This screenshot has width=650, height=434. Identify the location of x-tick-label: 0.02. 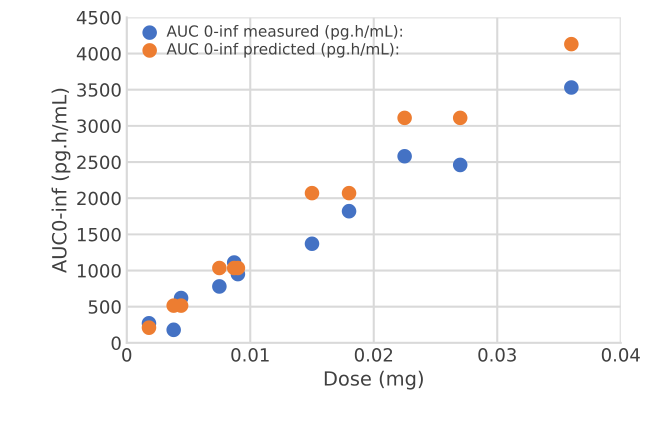
(373, 355).